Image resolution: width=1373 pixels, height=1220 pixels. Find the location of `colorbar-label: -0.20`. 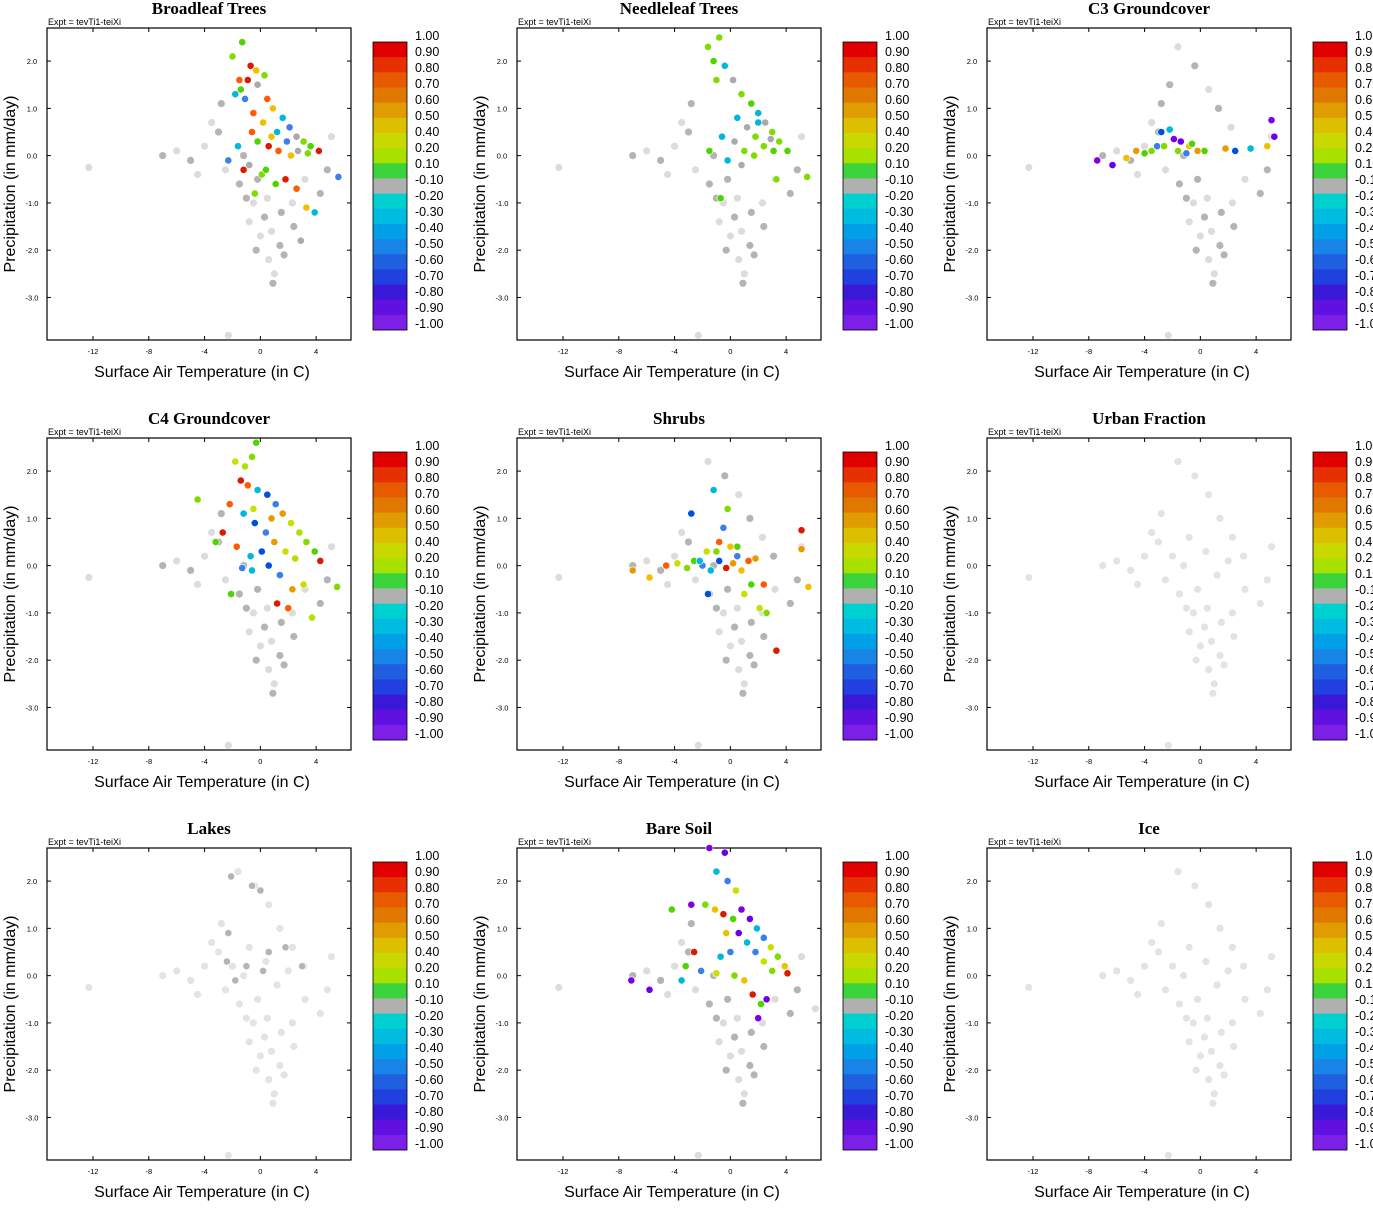

colorbar-label: -0.20 is located at coordinates (899, 196).